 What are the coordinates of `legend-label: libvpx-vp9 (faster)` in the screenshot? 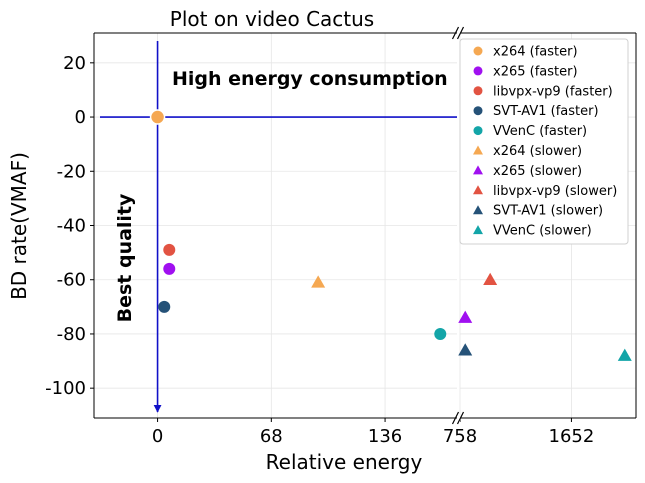 It's located at (553, 91).